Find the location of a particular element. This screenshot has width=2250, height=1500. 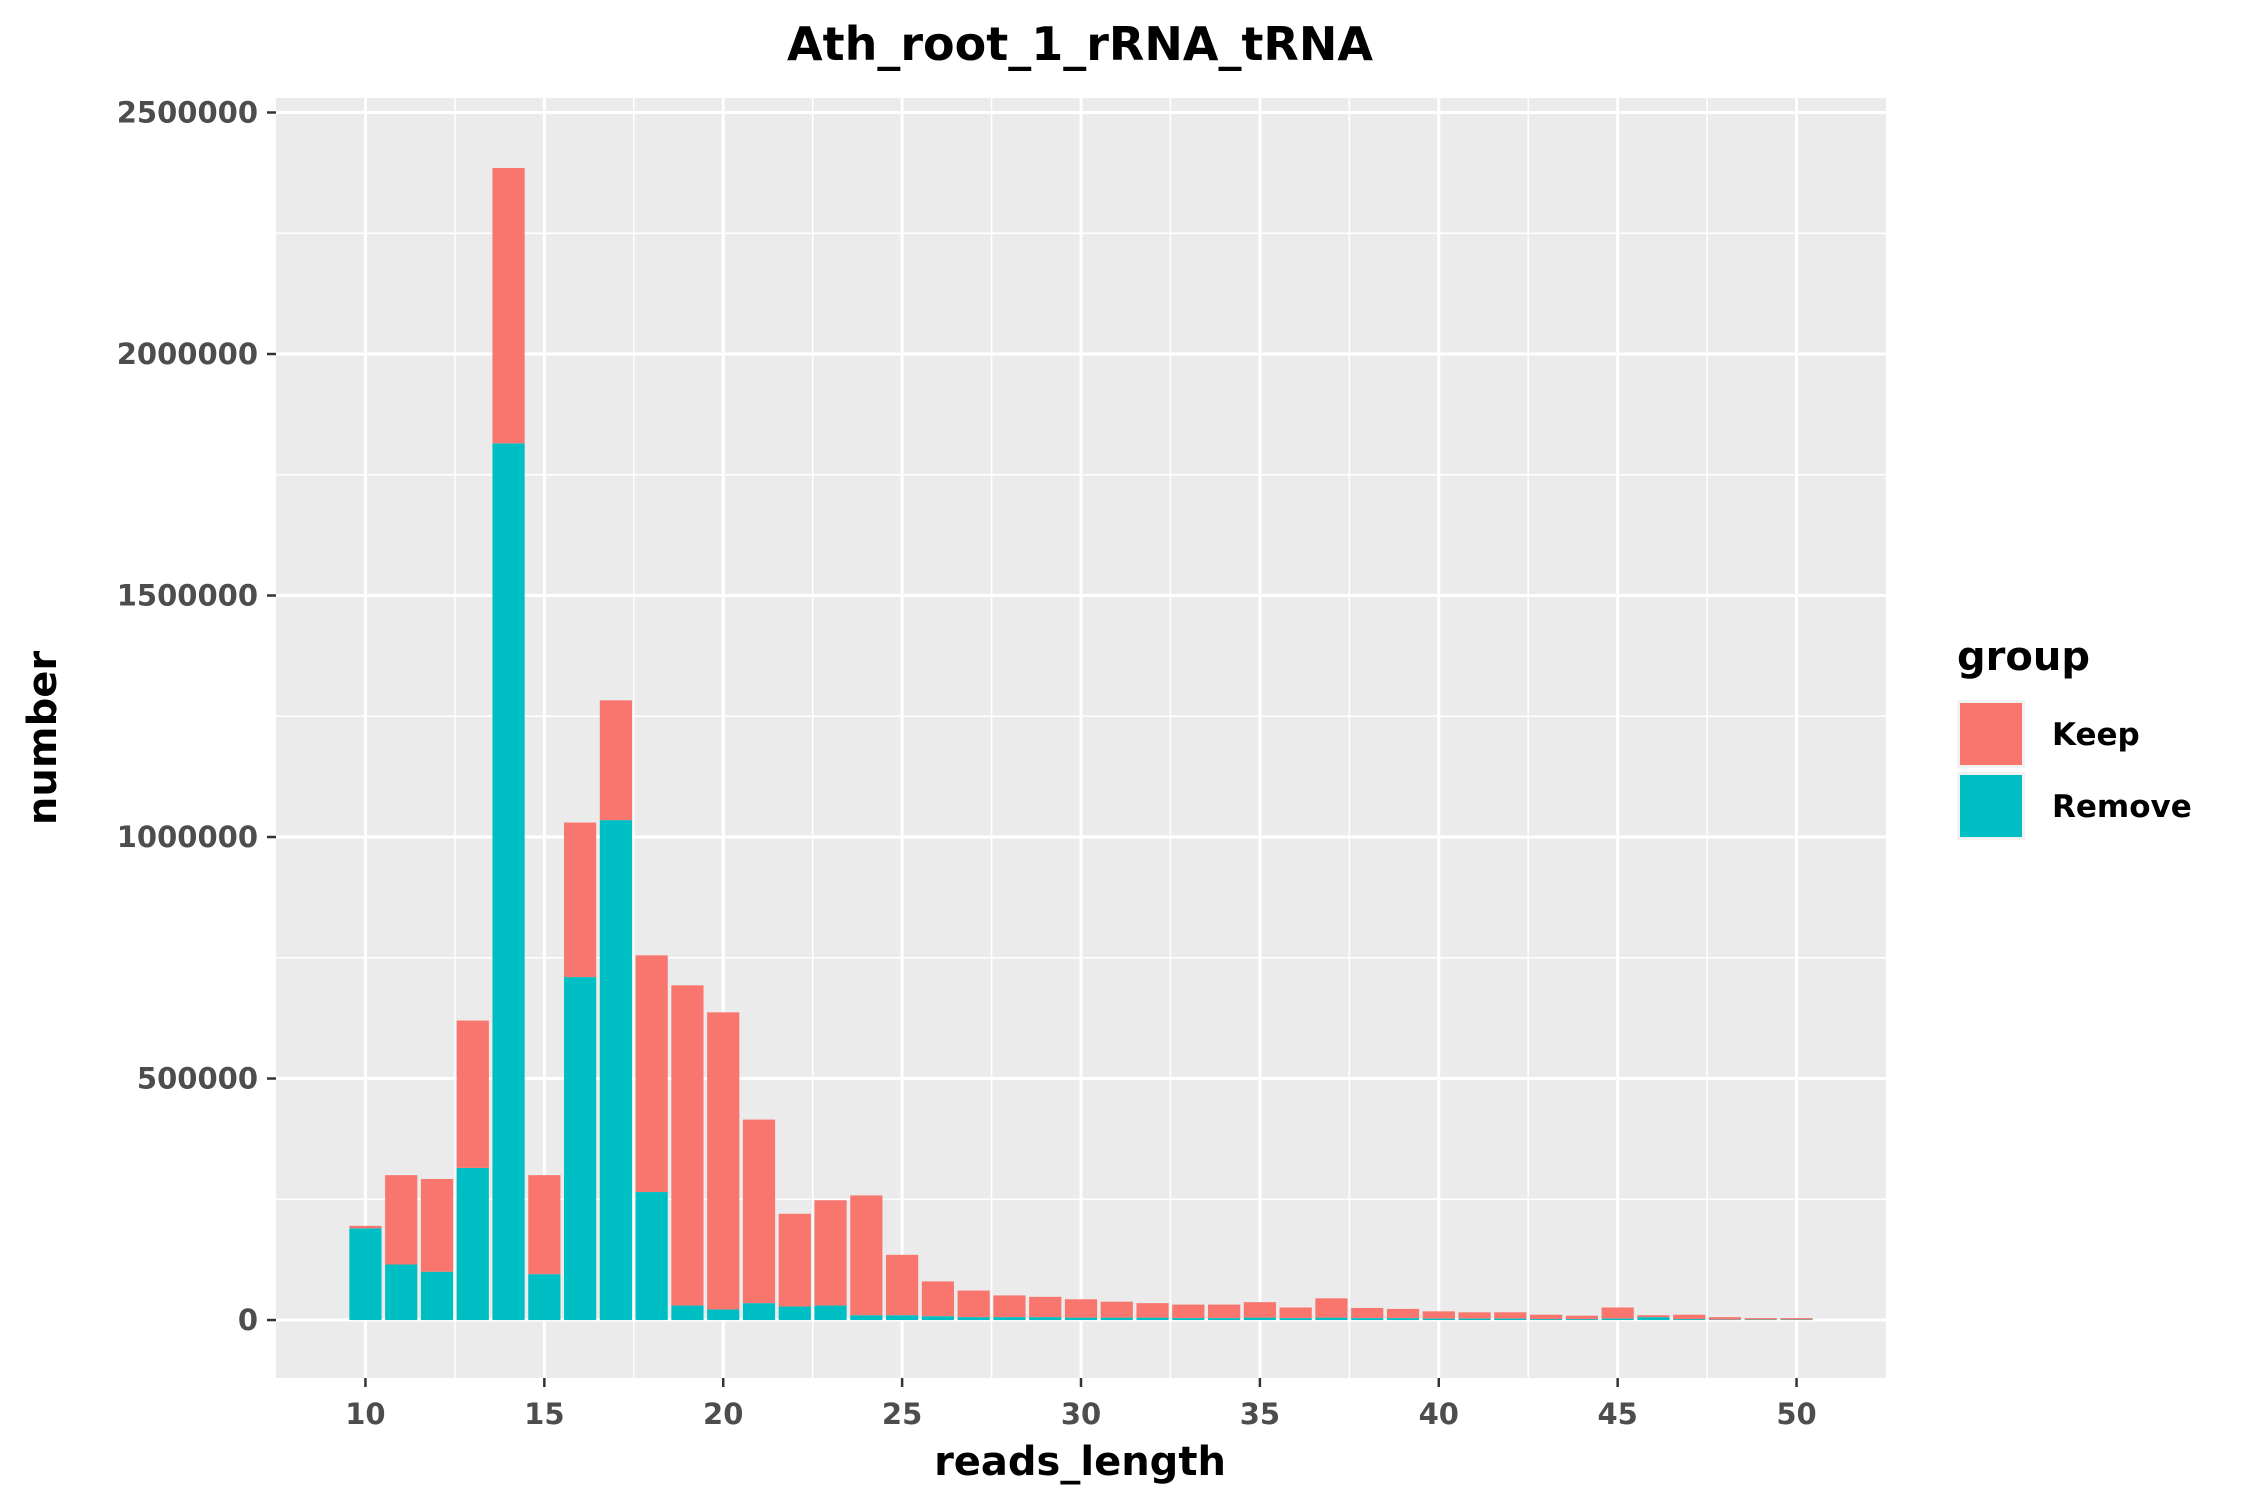

x-tick-label: 30 is located at coordinates (1081, 1414).